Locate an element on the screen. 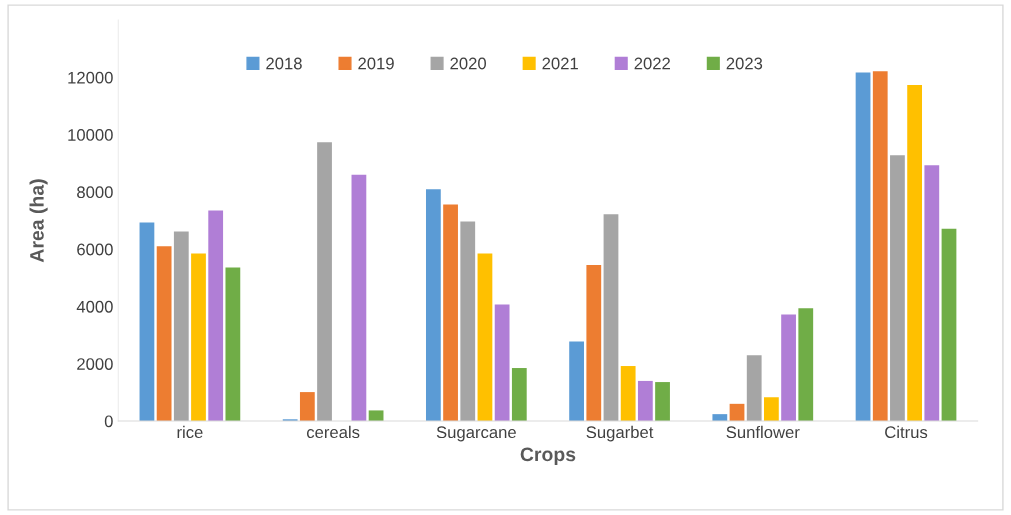 Image resolution: width=1011 pixels, height=515 pixels. x-axis-title: Crops is located at coordinates (548, 456).